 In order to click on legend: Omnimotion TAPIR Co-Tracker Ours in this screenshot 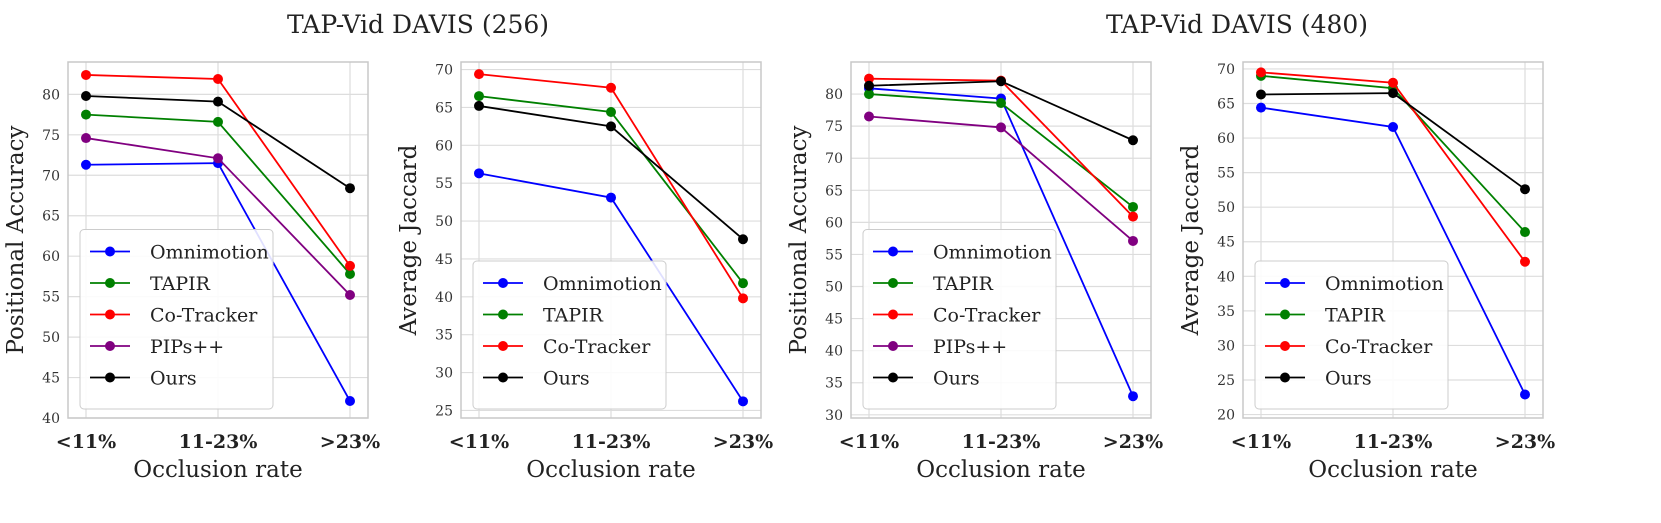, I will do `click(1351, 335)`.